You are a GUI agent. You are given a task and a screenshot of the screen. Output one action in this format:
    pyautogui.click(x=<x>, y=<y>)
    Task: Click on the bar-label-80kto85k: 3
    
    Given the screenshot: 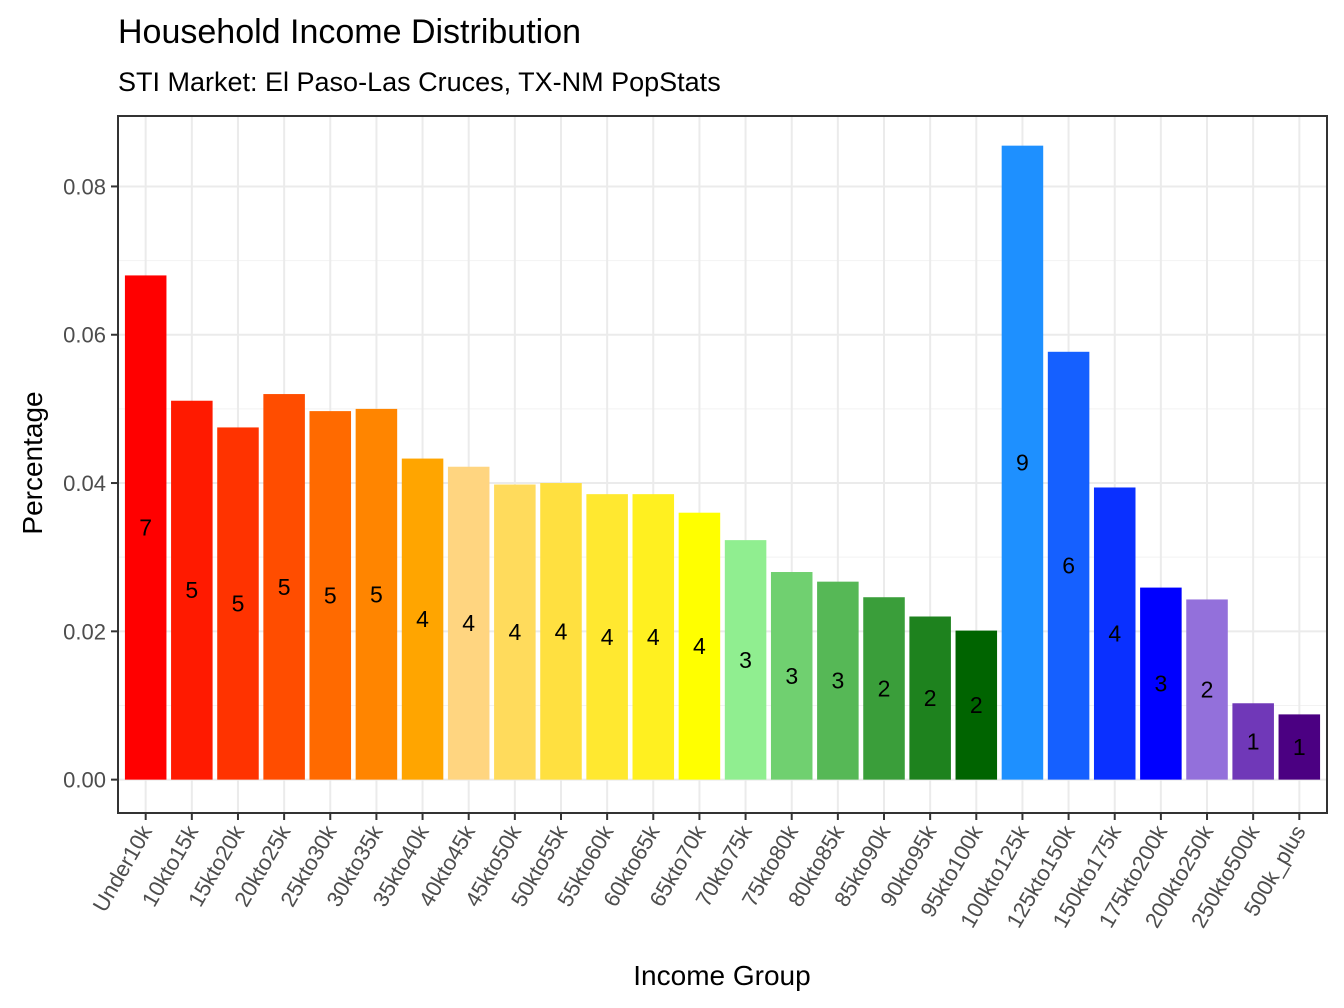 What is the action you would take?
    pyautogui.click(x=837, y=681)
    